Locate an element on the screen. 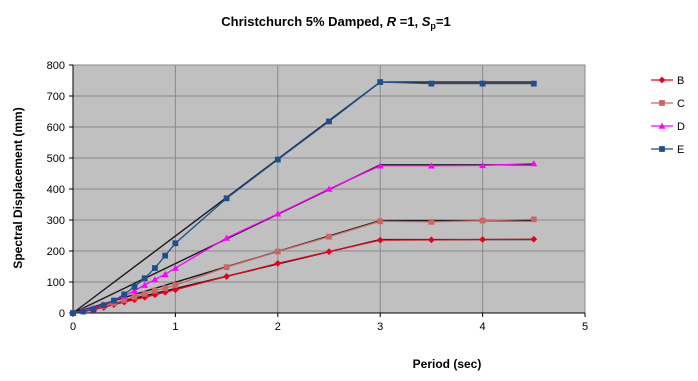 The image size is (698, 381). chart-title: Christchurch 5% Damped, R =1, Sp=1 is located at coordinates (336, 22).